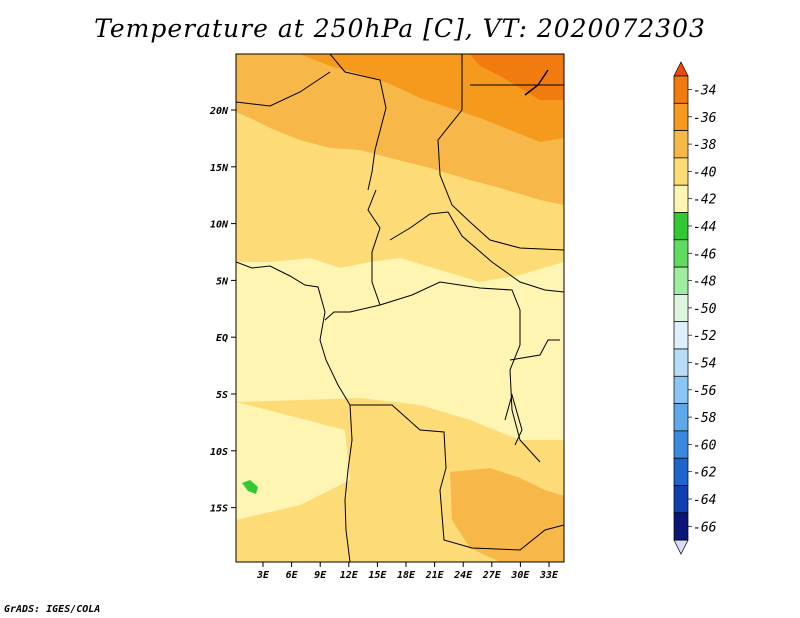  I want to click on lon-label: 30E, so click(520, 575).